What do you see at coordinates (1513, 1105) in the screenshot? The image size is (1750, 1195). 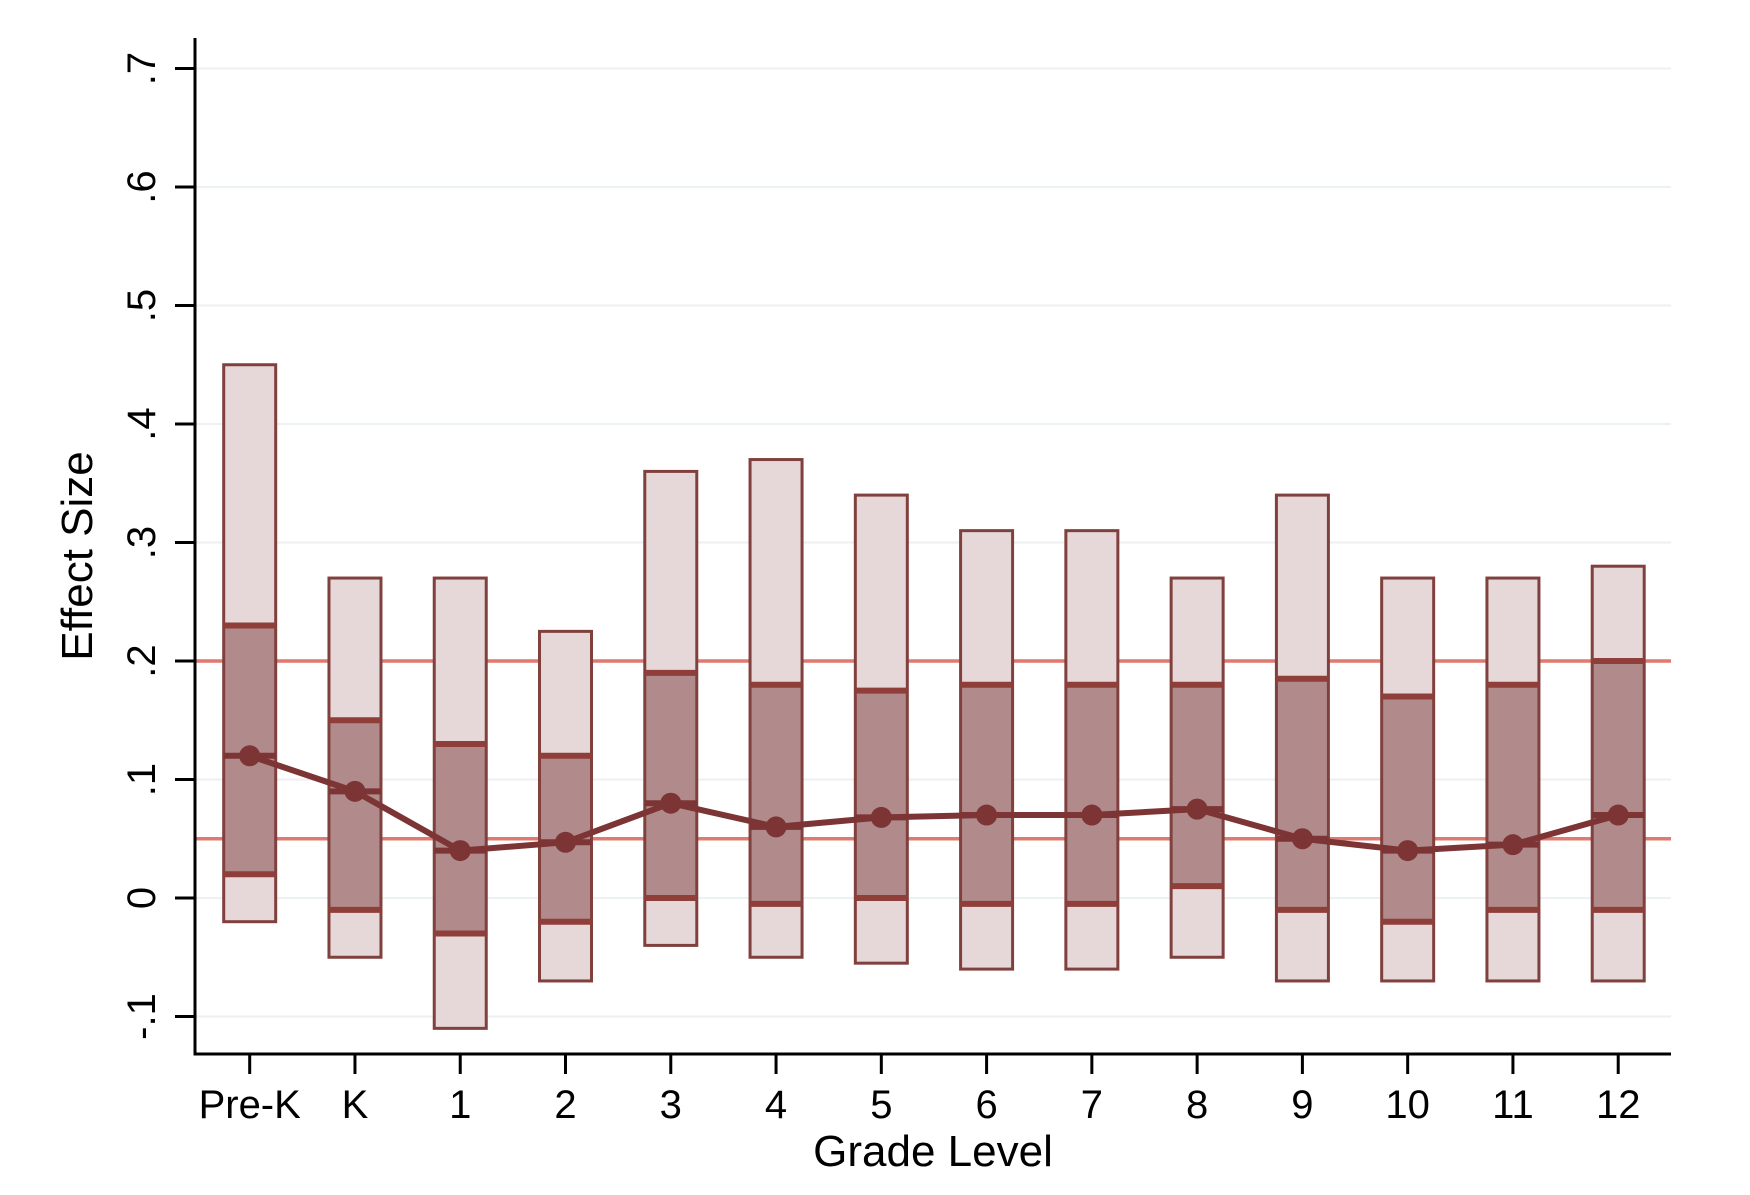 I see `x-tick-label: 11` at bounding box center [1513, 1105].